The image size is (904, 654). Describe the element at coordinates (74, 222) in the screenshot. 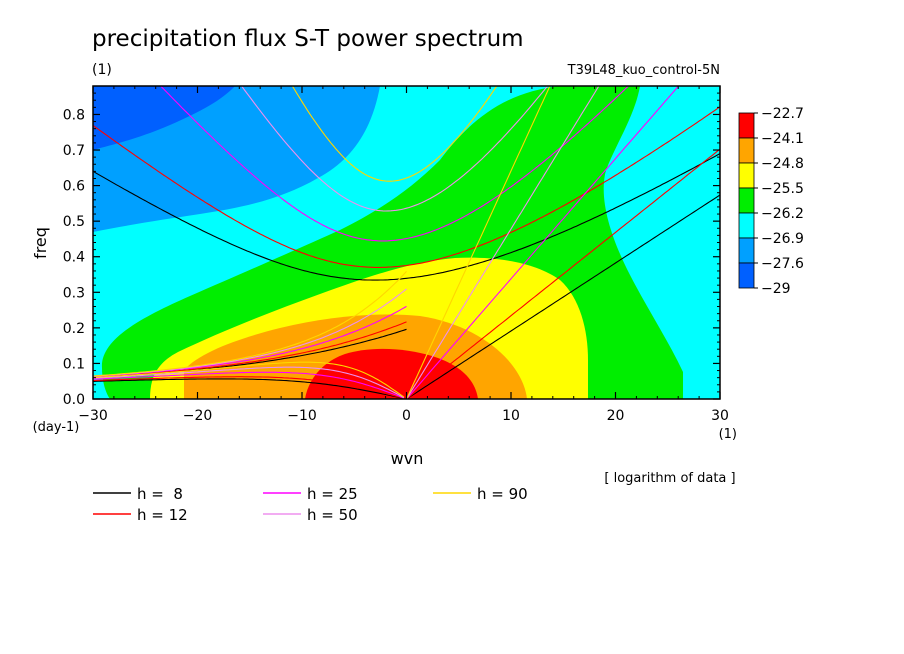

I see `y-tick-label: 0.5` at that location.